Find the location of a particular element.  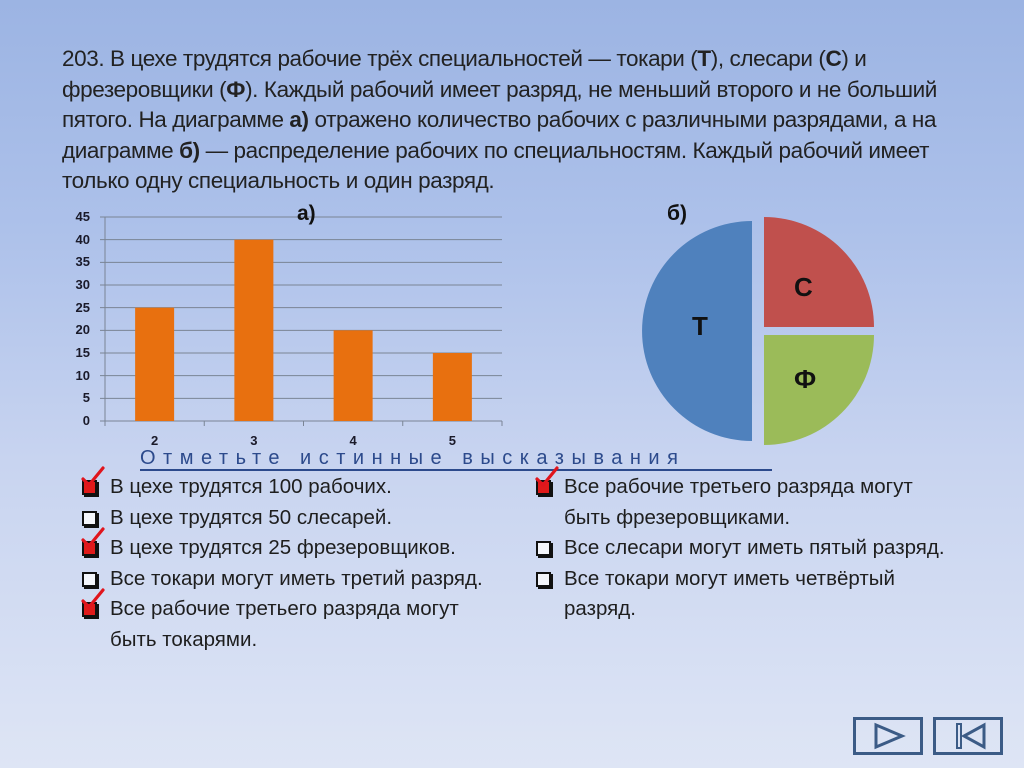

statement-text: В цехе трудятся 25 фрезеровщиков. is located at coordinates (283, 547).